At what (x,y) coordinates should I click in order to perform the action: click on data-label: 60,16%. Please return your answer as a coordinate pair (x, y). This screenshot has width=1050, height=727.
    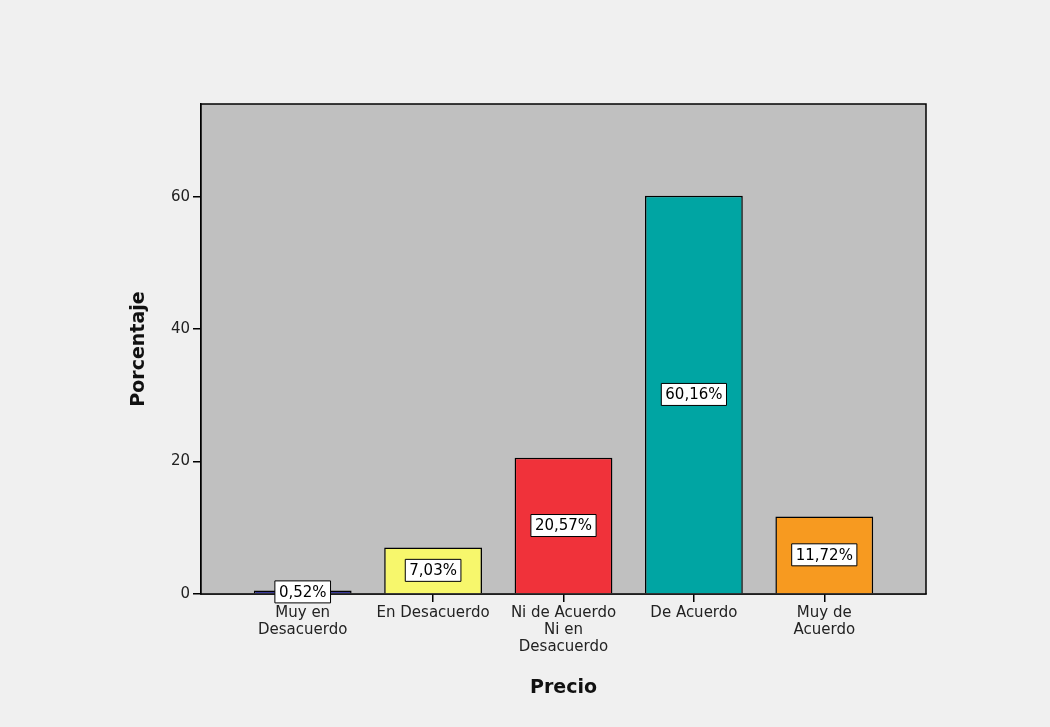
    Looking at the image, I should click on (694, 394).